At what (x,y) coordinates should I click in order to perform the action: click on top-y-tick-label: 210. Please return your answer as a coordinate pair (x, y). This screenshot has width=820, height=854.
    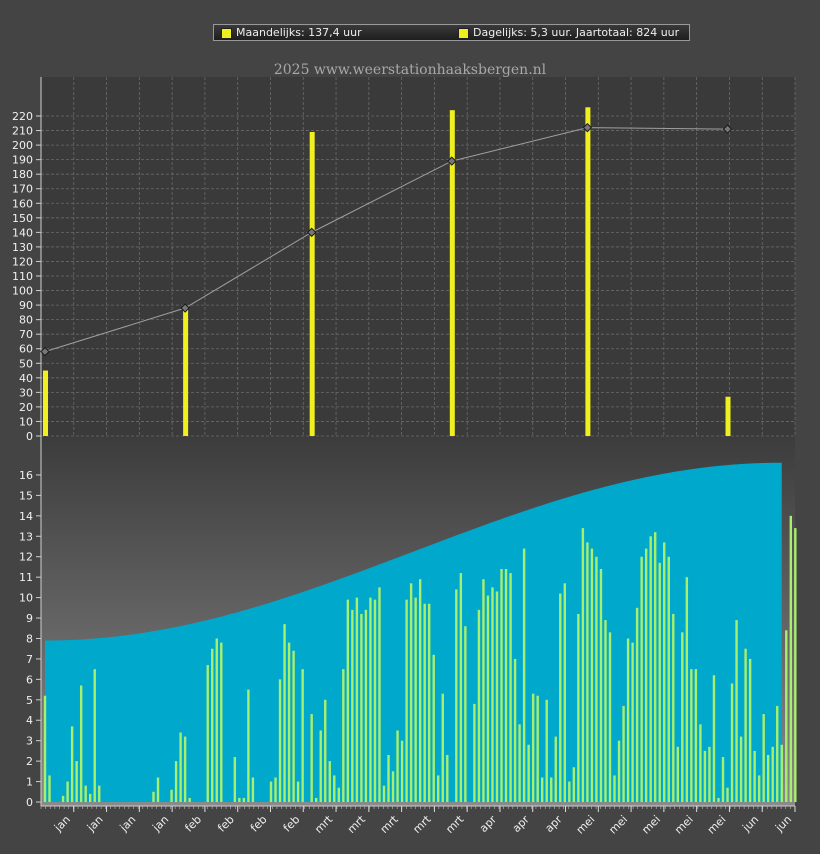
    Looking at the image, I should click on (22, 131).